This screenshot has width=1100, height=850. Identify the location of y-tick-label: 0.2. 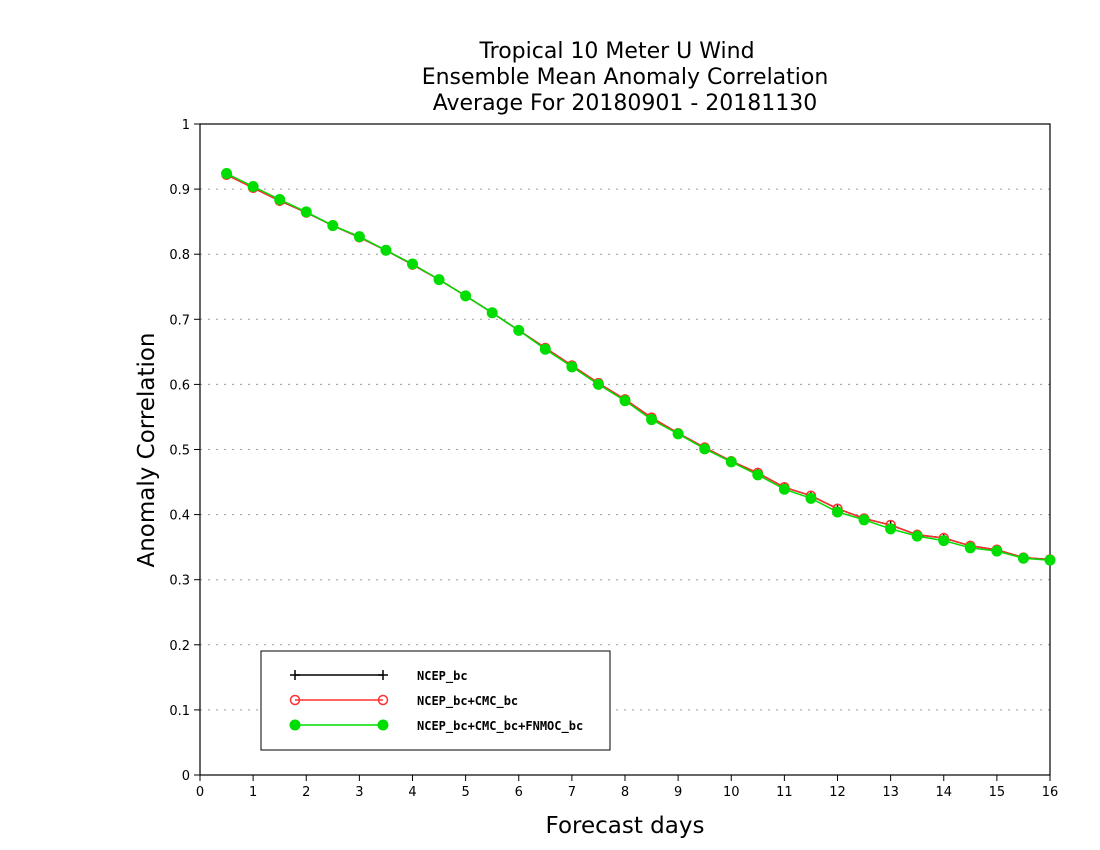
(179, 646).